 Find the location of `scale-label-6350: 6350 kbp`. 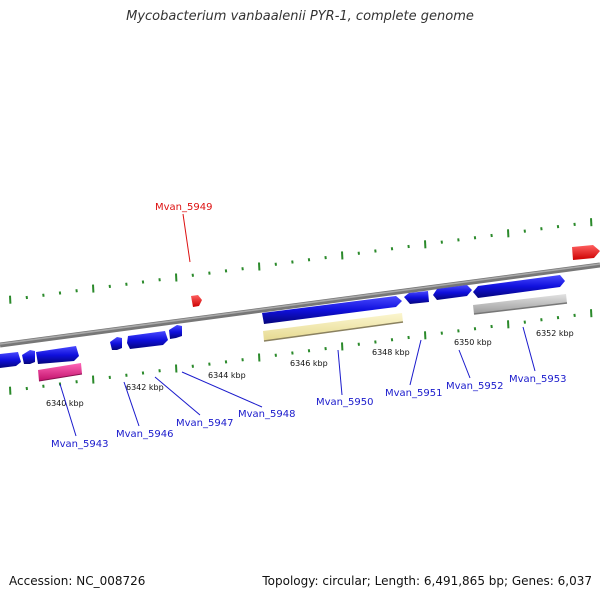

scale-label-6350: 6350 kbp is located at coordinates (473, 342).